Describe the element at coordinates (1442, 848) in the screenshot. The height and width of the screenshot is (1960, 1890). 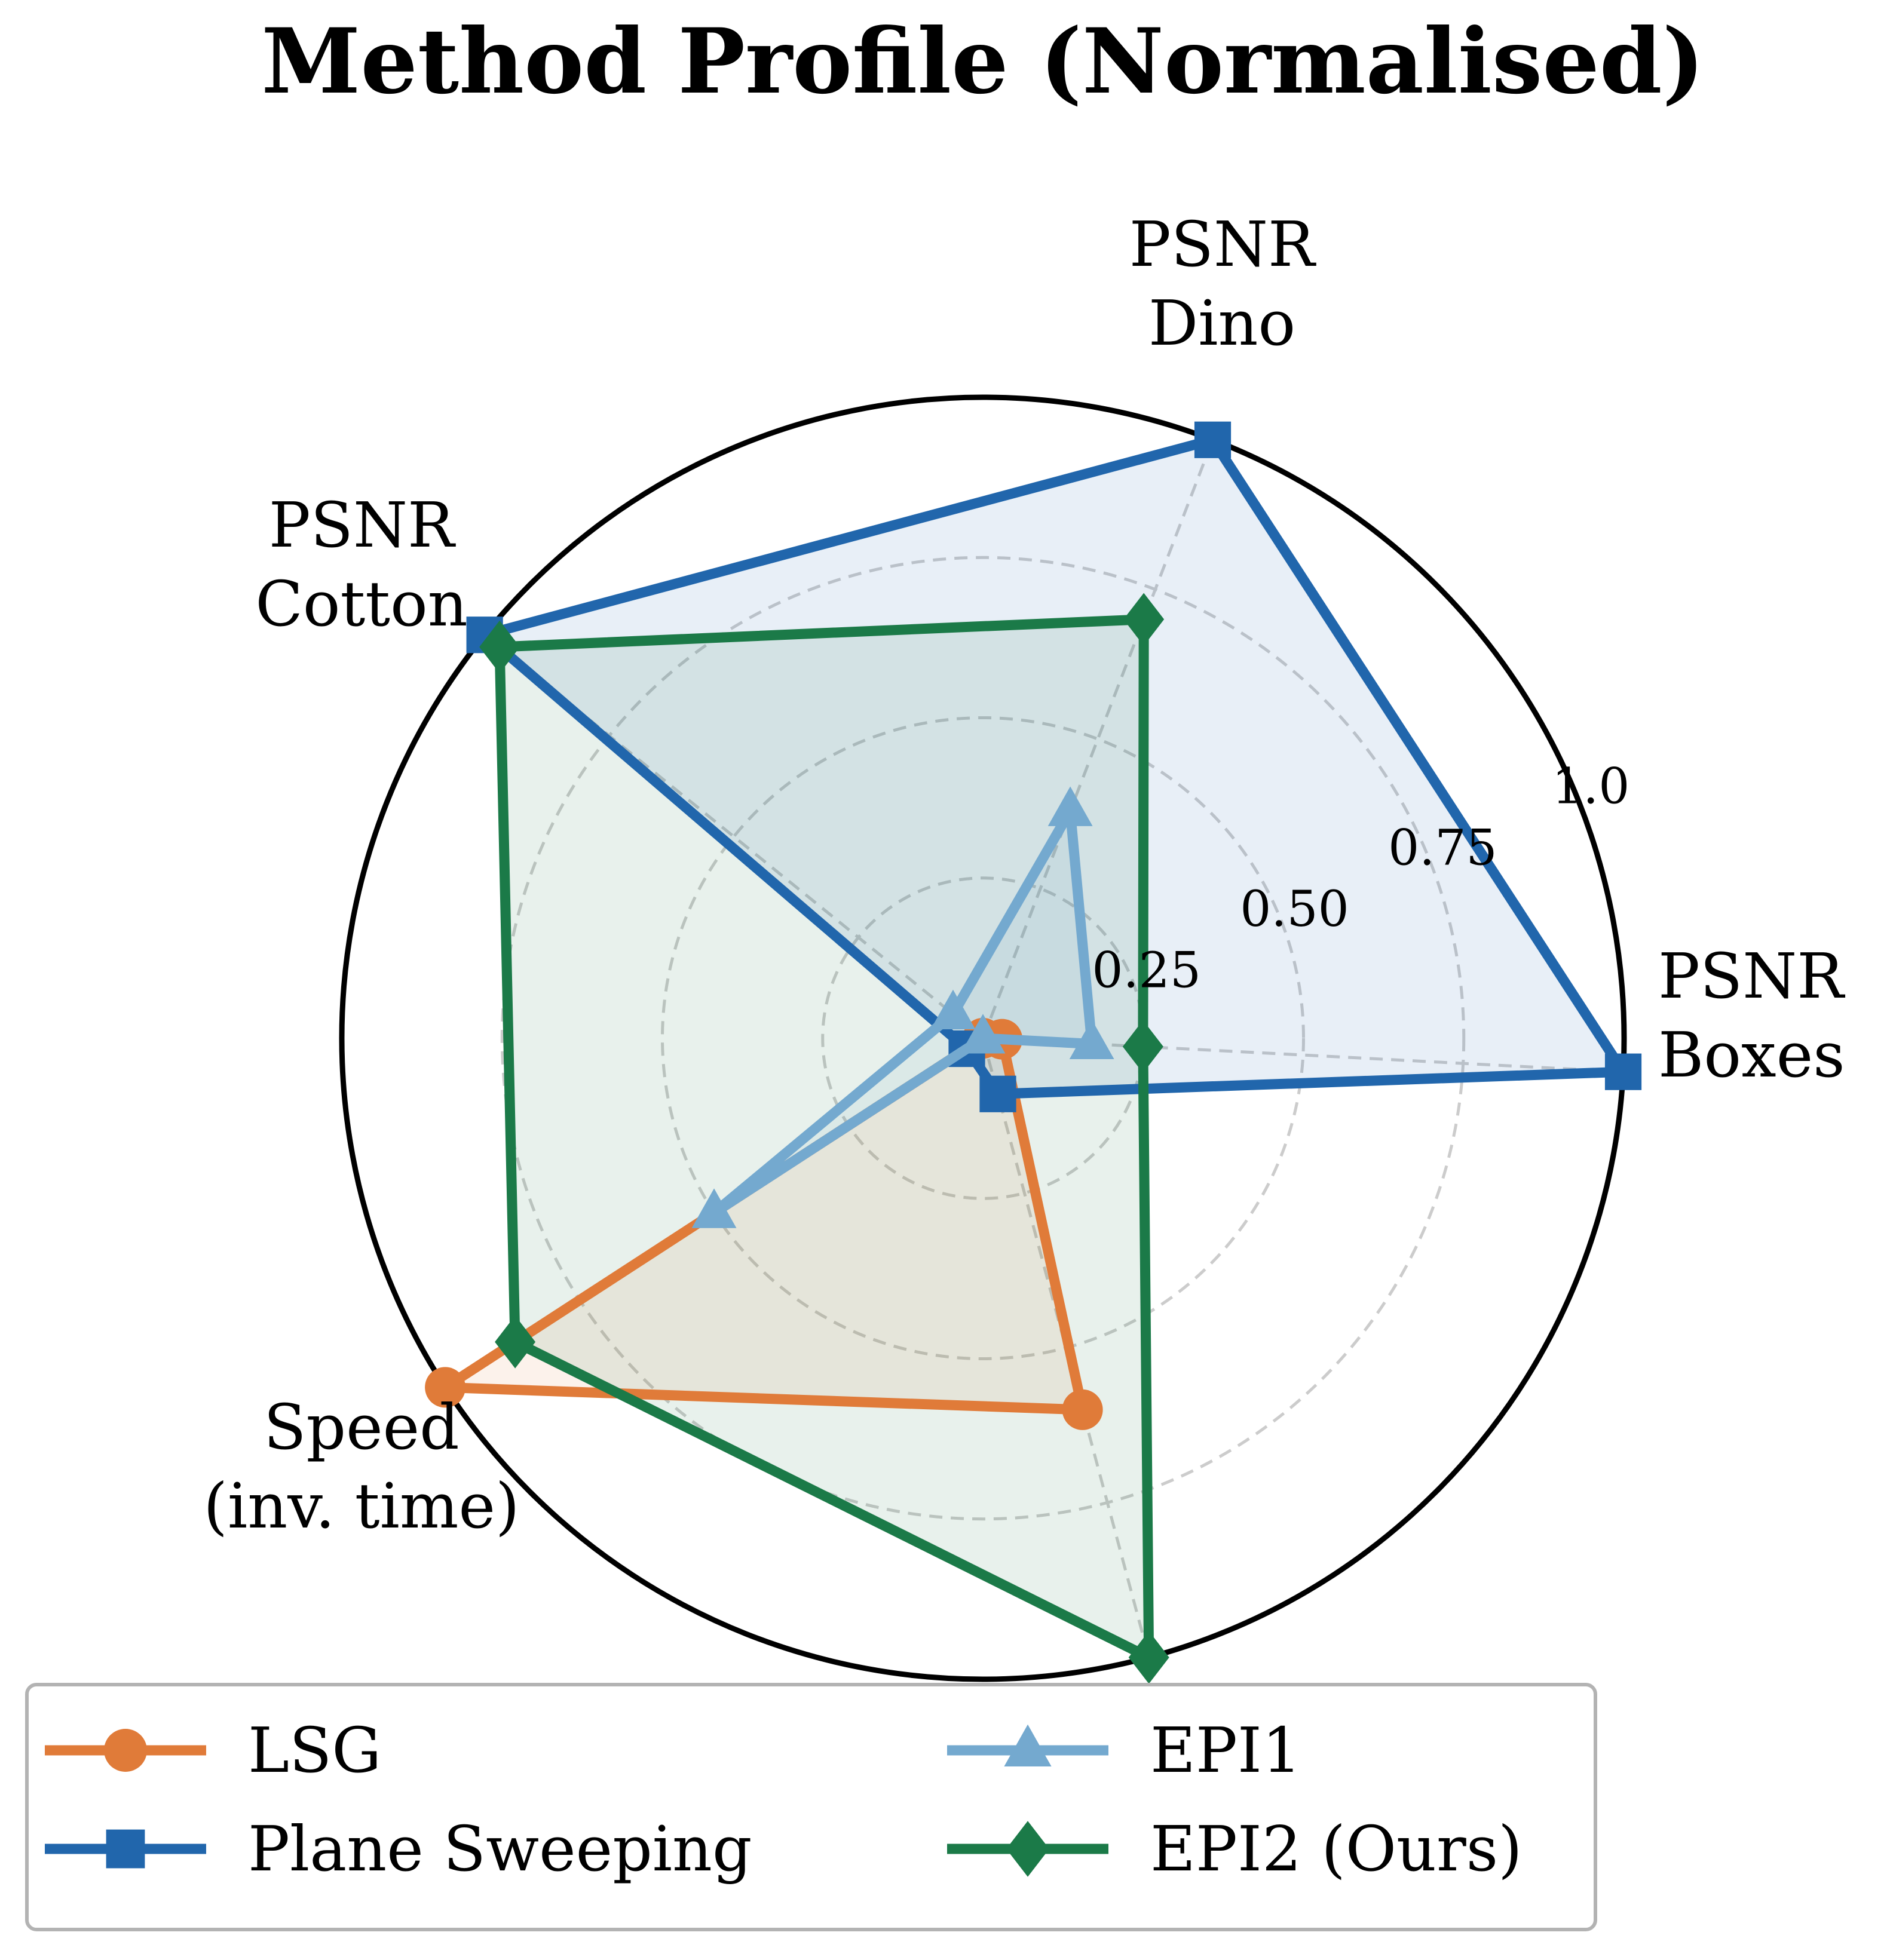
I see `tick-label-3: 0.75` at that location.